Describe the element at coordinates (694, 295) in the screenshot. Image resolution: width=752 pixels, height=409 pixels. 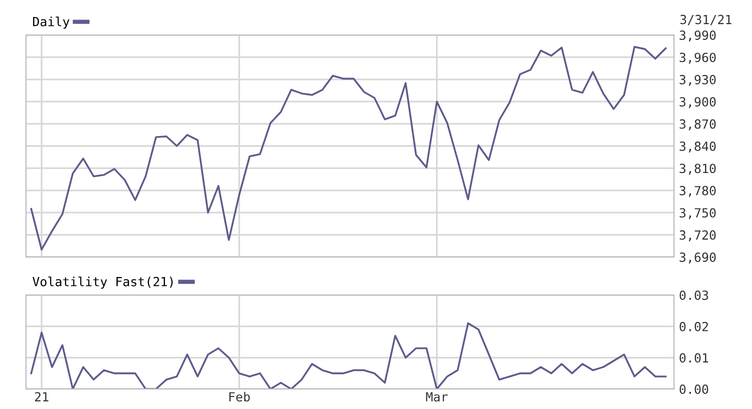
I see `y-tick-label: 0.03` at that location.